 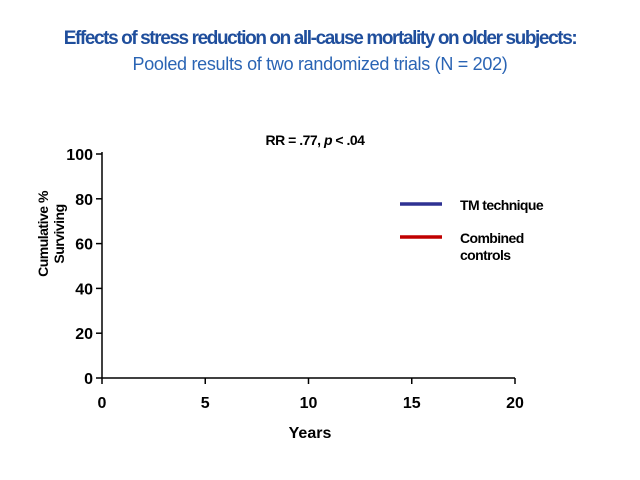 I want to click on y-axis-label-line-2: Surviving, so click(x=59, y=233).